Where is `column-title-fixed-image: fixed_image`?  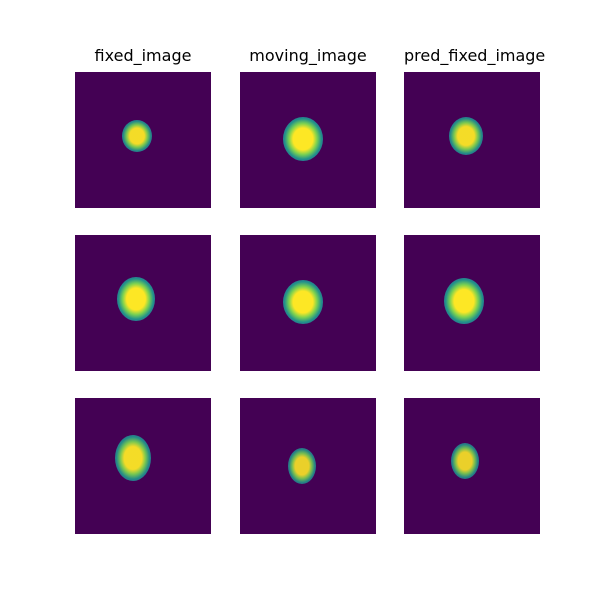 column-title-fixed-image: fixed_image is located at coordinates (143, 55).